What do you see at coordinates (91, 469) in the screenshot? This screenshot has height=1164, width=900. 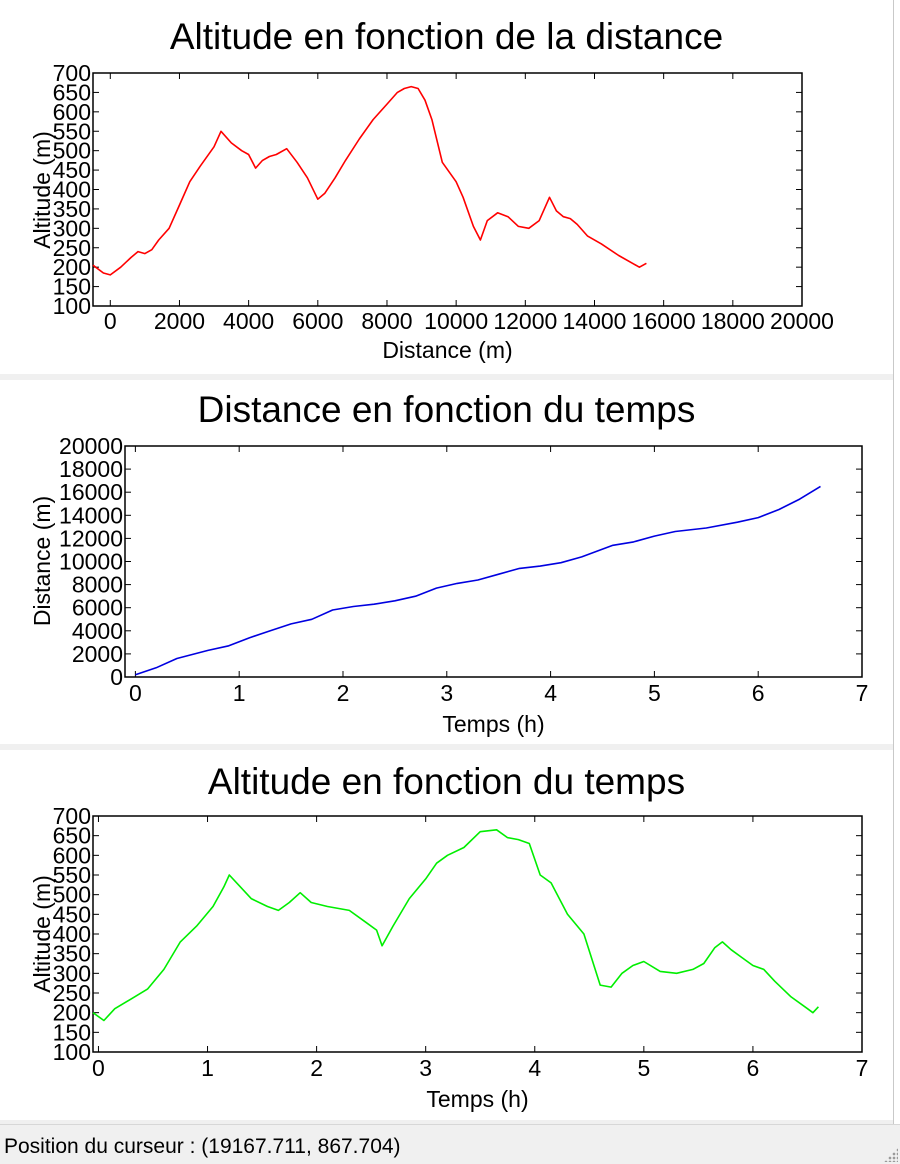 I see `y-tick-label: 18000` at bounding box center [91, 469].